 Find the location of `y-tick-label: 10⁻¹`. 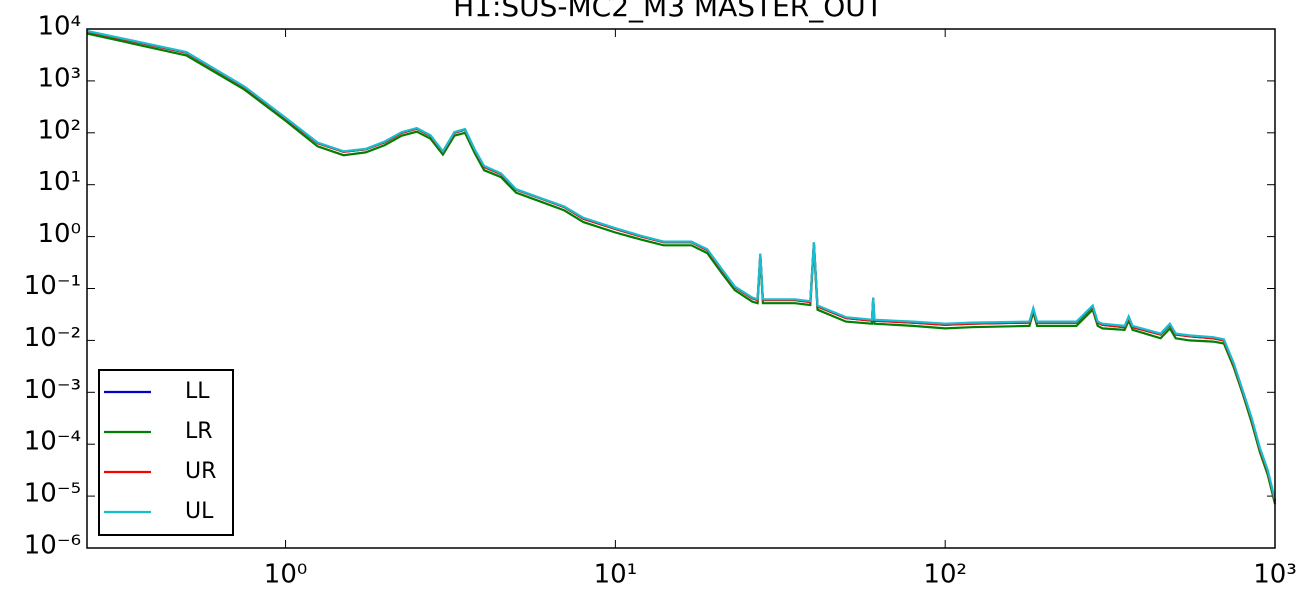

y-tick-label: 10⁻¹ is located at coordinates (52, 286).